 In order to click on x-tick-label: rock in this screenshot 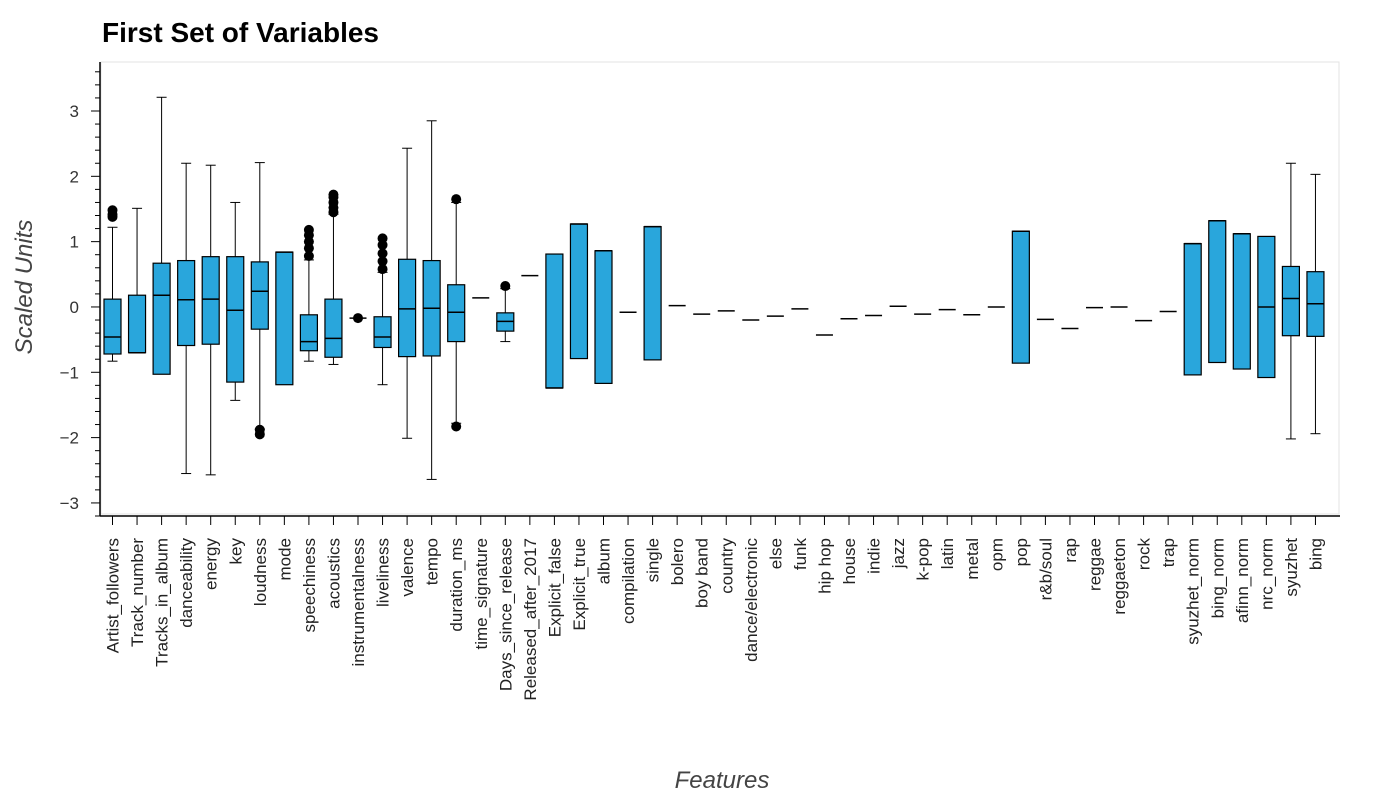, I will do `click(1144, 554)`.